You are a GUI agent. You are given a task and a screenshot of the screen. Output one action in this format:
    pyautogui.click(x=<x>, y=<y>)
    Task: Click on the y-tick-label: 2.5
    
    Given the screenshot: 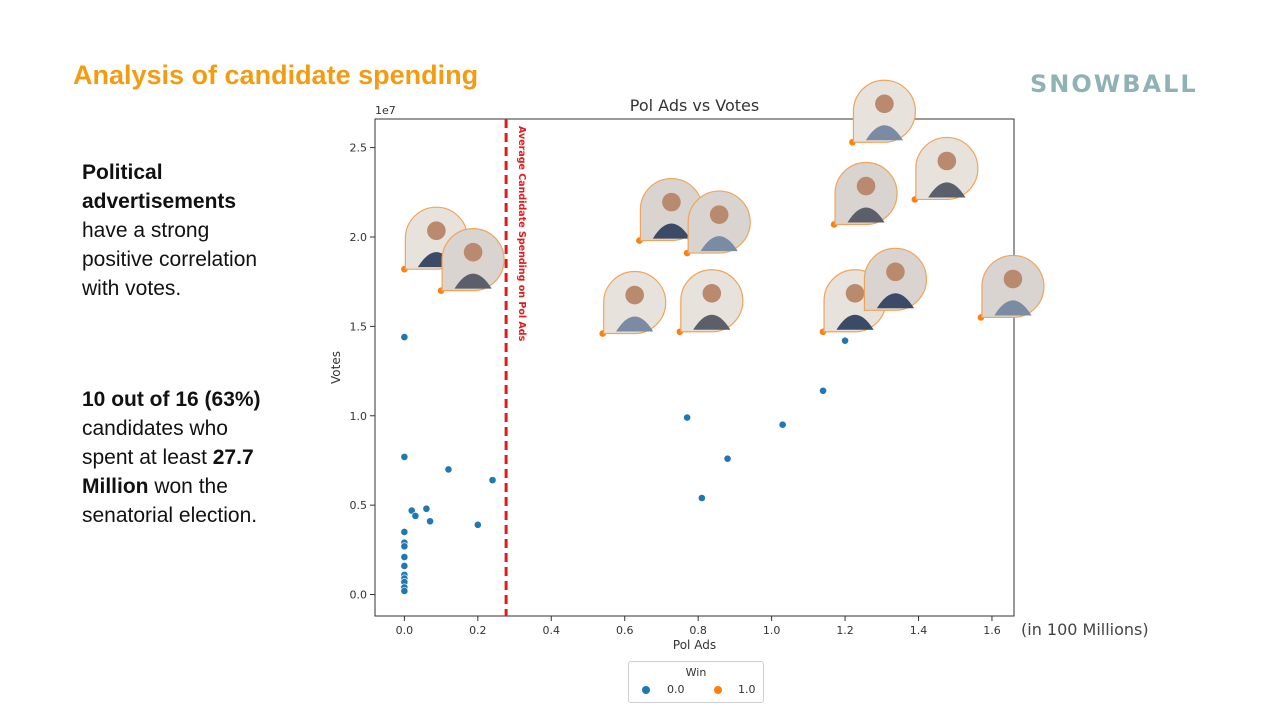 What is the action you would take?
    pyautogui.click(x=359, y=148)
    